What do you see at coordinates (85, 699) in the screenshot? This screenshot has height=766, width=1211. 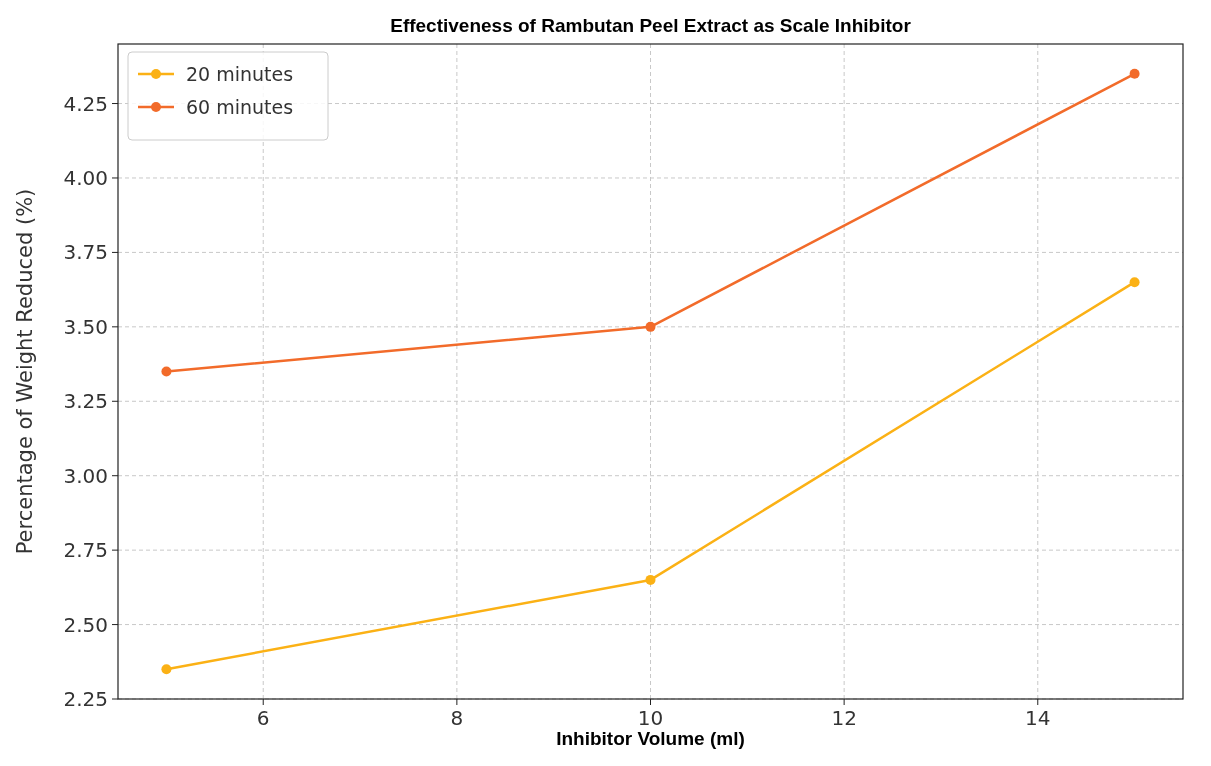 I see `y-tick-label: 2.25` at bounding box center [85, 699].